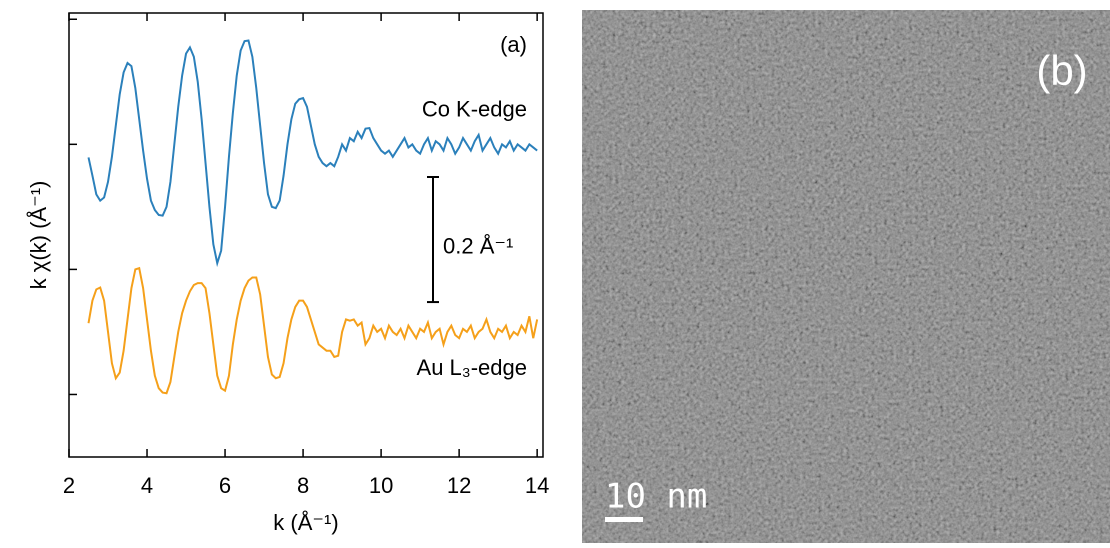  What do you see at coordinates (381, 485) in the screenshot?
I see `x-tick-label: 10` at bounding box center [381, 485].